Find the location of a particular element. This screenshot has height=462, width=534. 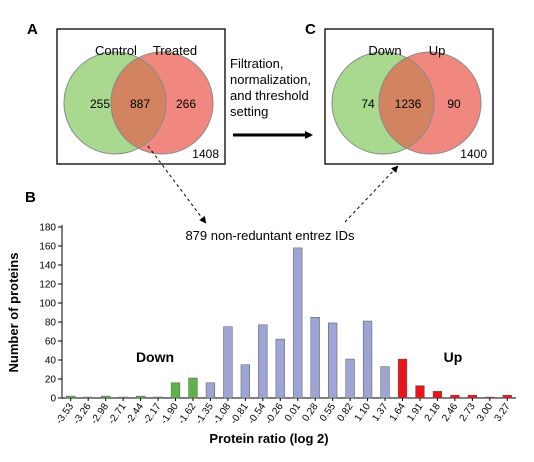

x-tick-label: 2.46 is located at coordinates (450, 412).